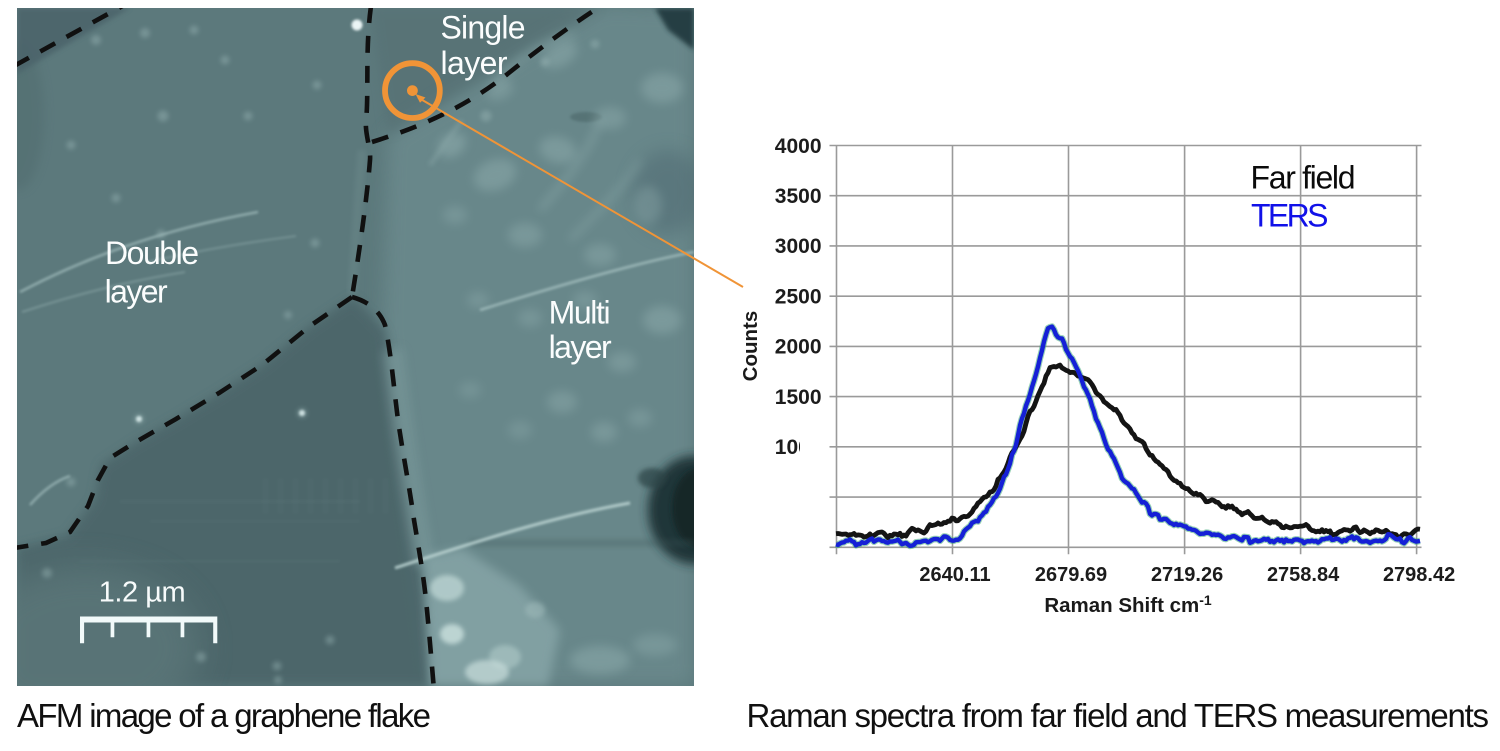  I want to click on svg-text: 2758.84, so click(1303, 575).